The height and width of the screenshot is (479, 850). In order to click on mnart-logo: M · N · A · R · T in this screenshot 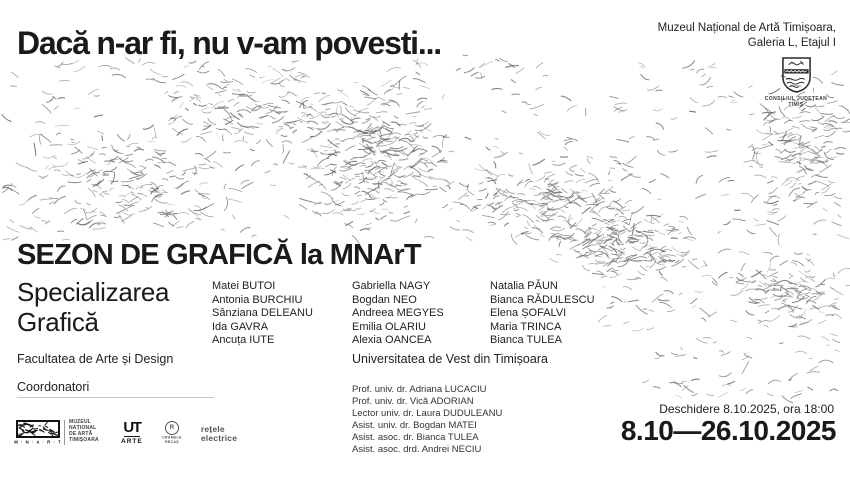, I will do `click(38, 433)`.